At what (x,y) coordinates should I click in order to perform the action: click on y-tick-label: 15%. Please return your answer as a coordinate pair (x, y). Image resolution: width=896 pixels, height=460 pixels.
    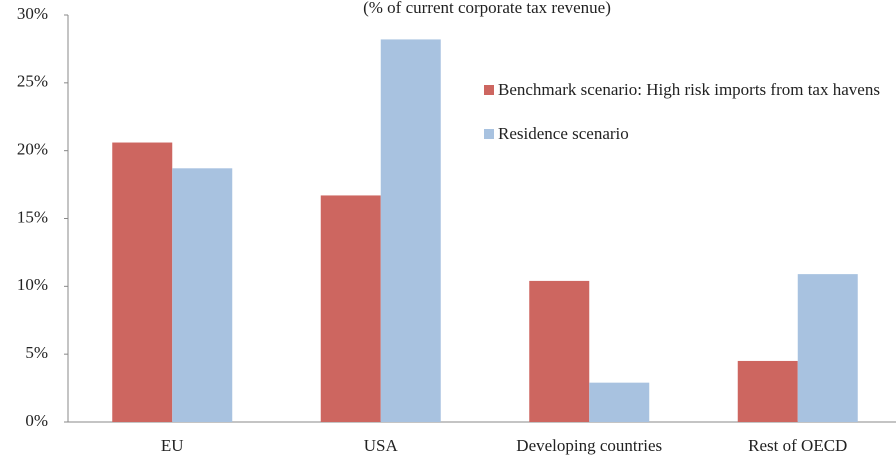
    Looking at the image, I should click on (32, 216).